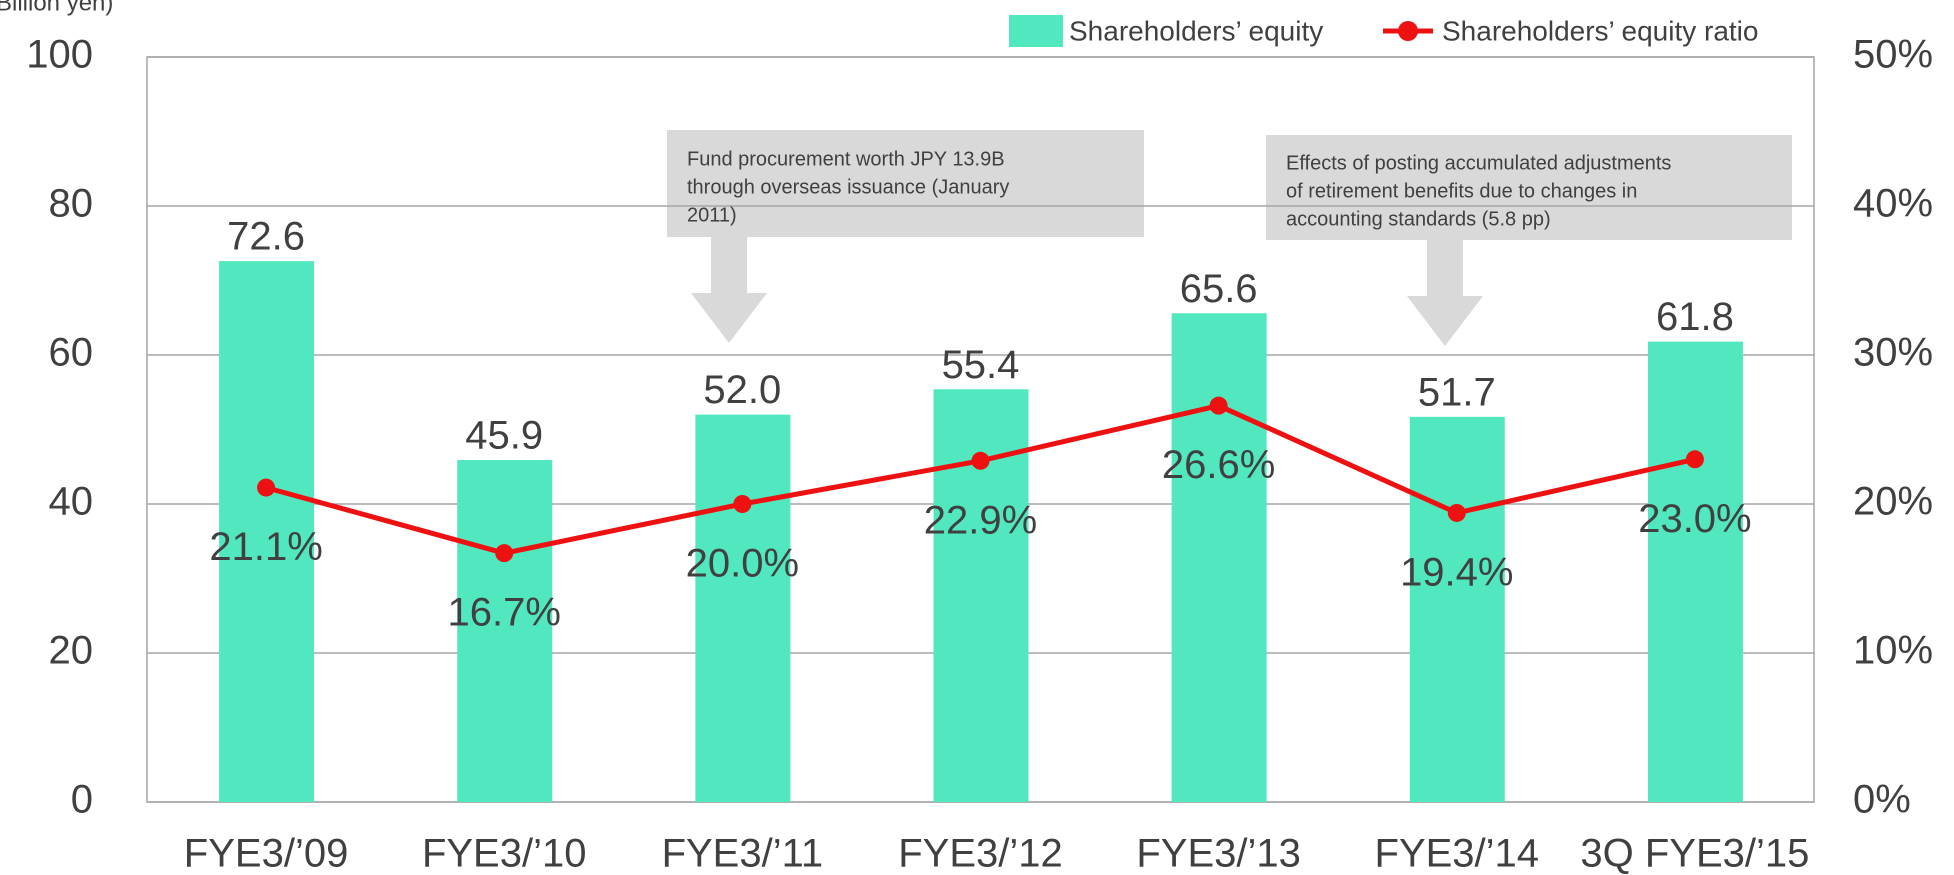 Image resolution: width=1954 pixels, height=875 pixels. I want to click on ratio-value-label: 20.0%, so click(742, 564).